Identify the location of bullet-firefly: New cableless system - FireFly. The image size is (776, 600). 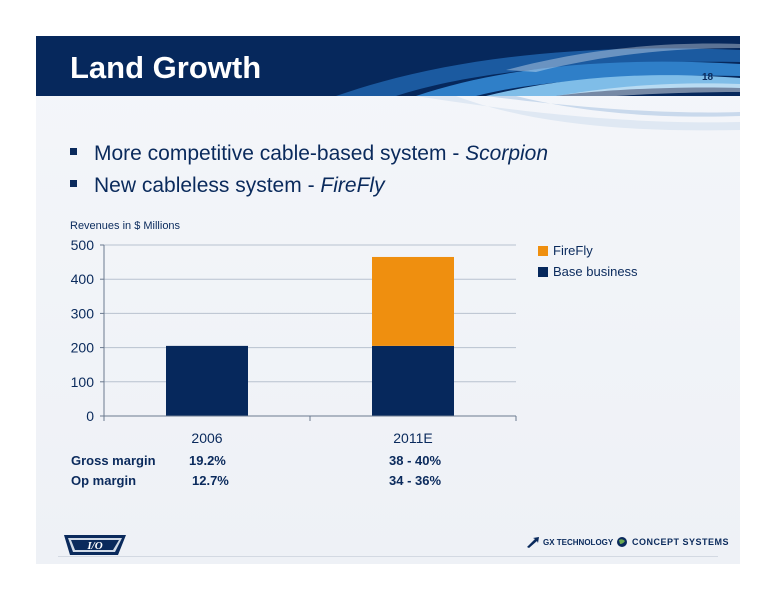
(227, 186).